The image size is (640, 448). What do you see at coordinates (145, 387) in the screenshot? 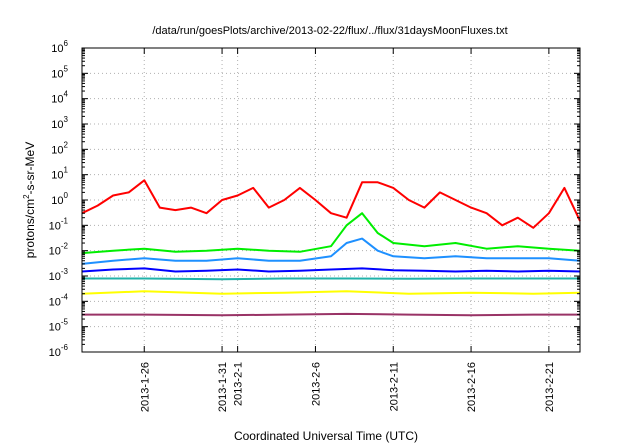
I see `x-tick-label: 2013-1-26` at bounding box center [145, 387].